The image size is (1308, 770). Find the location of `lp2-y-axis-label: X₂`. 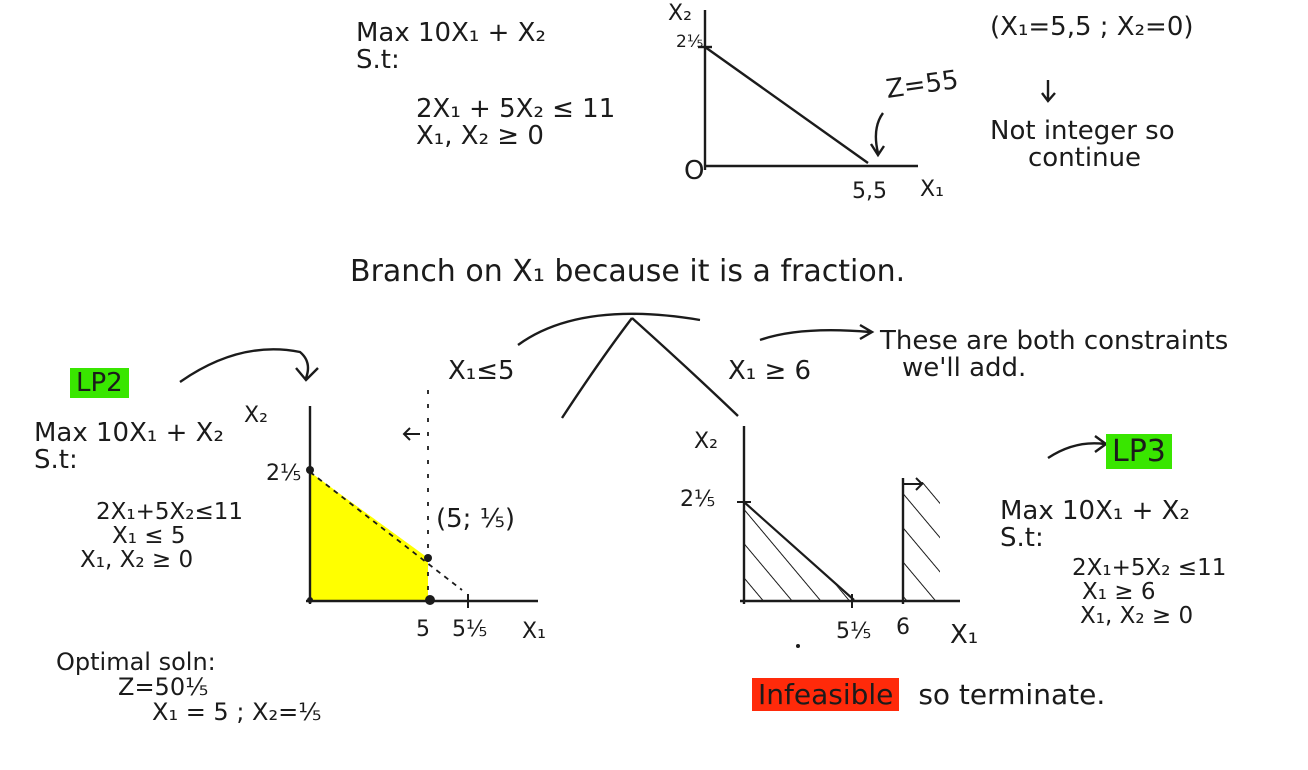

lp2-y-axis-label: X₂ is located at coordinates (256, 415).